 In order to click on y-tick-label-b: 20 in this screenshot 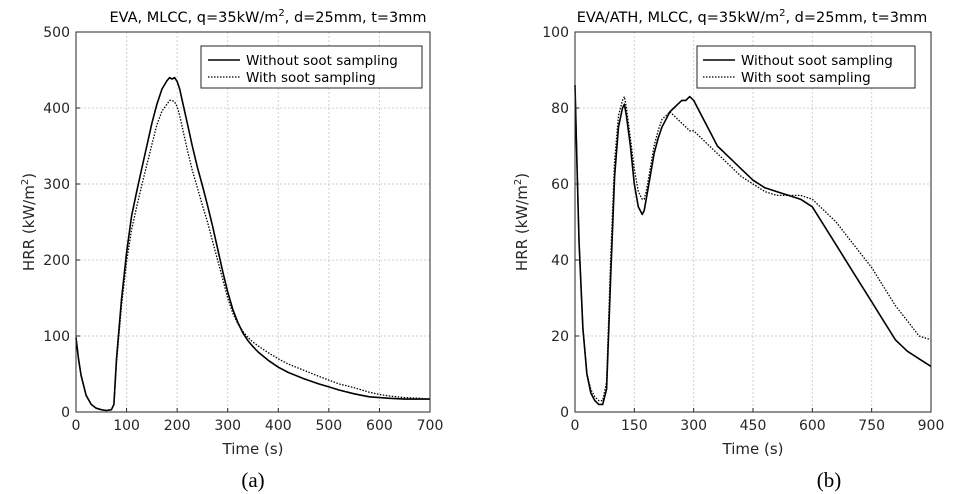, I will do `click(560, 337)`.